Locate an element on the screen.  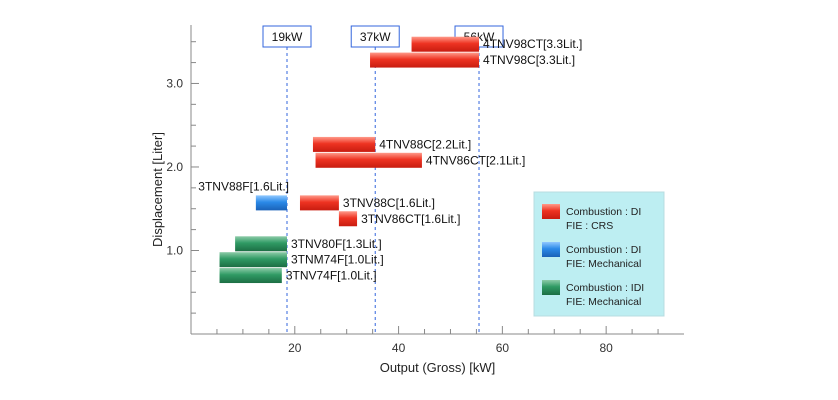
bar-label: 3TNV86CT[1.6Lit.] is located at coordinates (410, 219).